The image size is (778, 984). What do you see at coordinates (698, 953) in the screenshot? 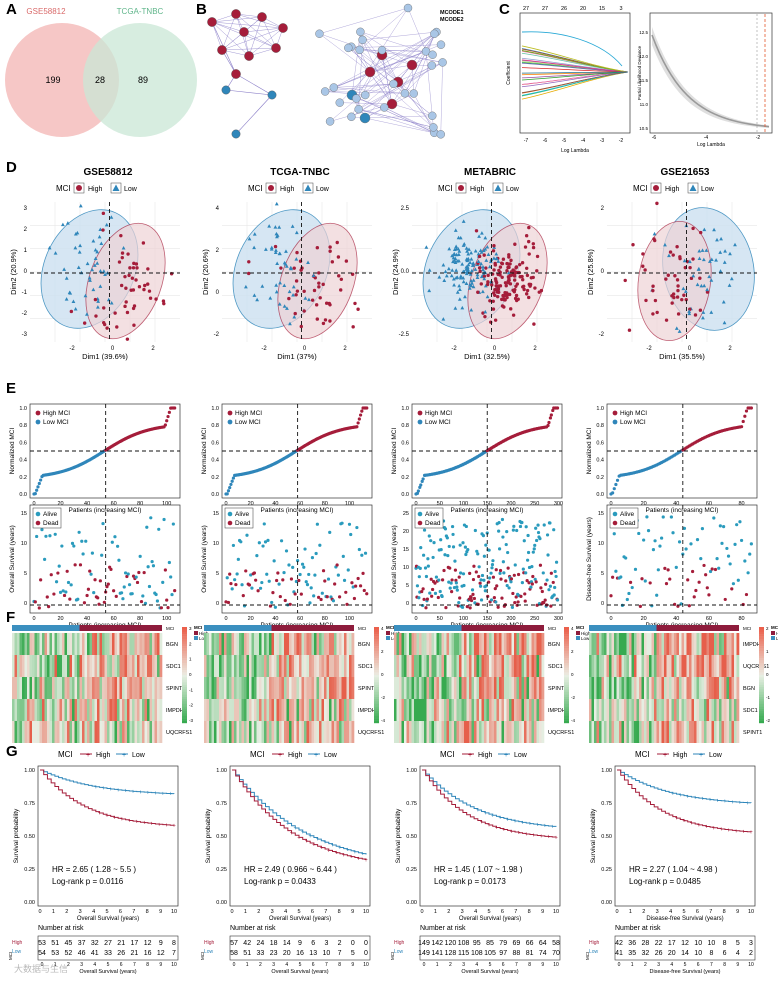
I see `risk-count-low: 10` at bounding box center [698, 953].